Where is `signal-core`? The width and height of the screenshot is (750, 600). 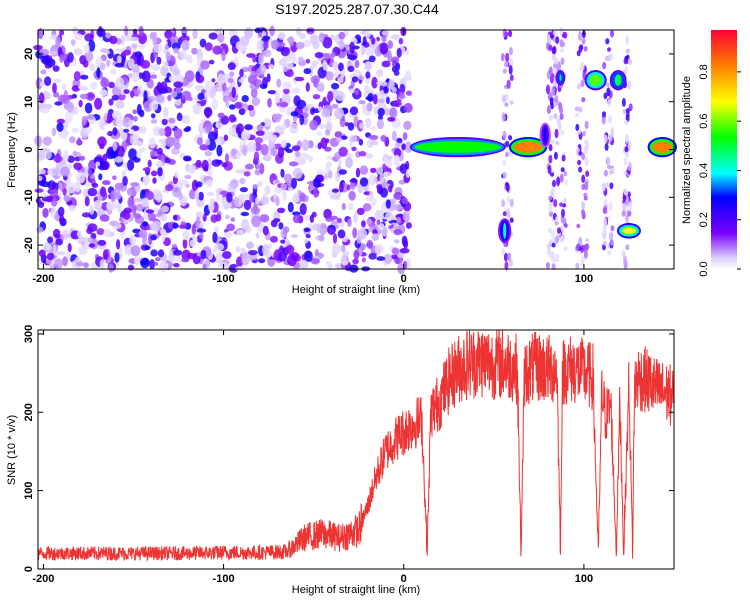
signal-core is located at coordinates (662, 147).